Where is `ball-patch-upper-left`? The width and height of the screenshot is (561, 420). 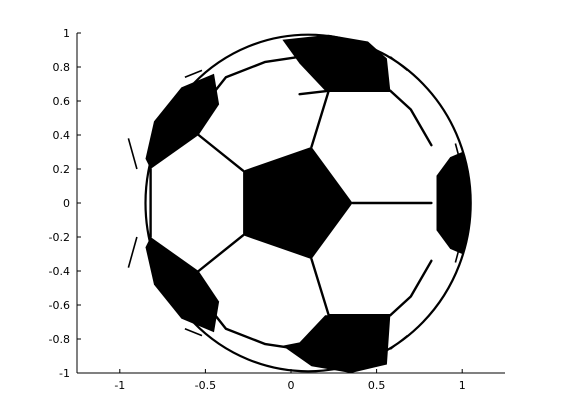 ball-patch-upper-left is located at coordinates (182, 121).